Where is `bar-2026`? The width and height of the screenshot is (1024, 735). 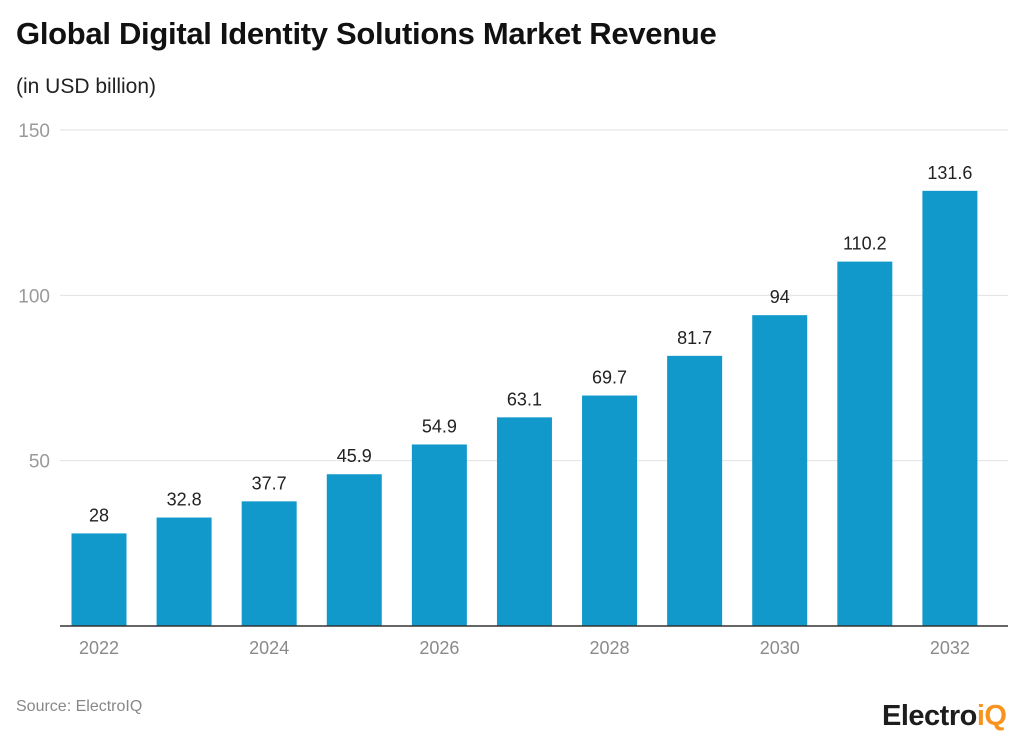 bar-2026 is located at coordinates (439, 535).